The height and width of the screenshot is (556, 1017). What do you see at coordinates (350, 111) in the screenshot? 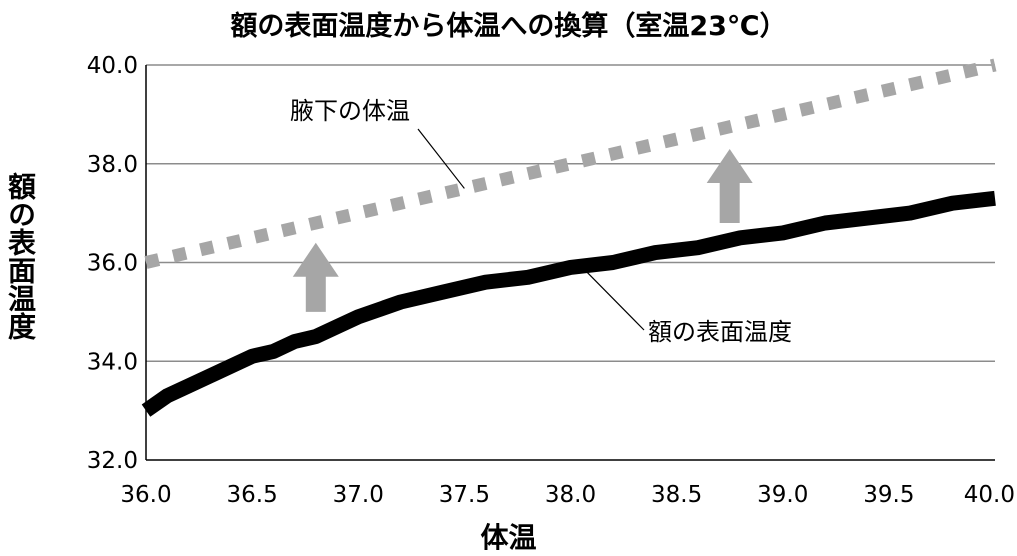
I see `annotation-label-1: 腋下の体温` at bounding box center [350, 111].